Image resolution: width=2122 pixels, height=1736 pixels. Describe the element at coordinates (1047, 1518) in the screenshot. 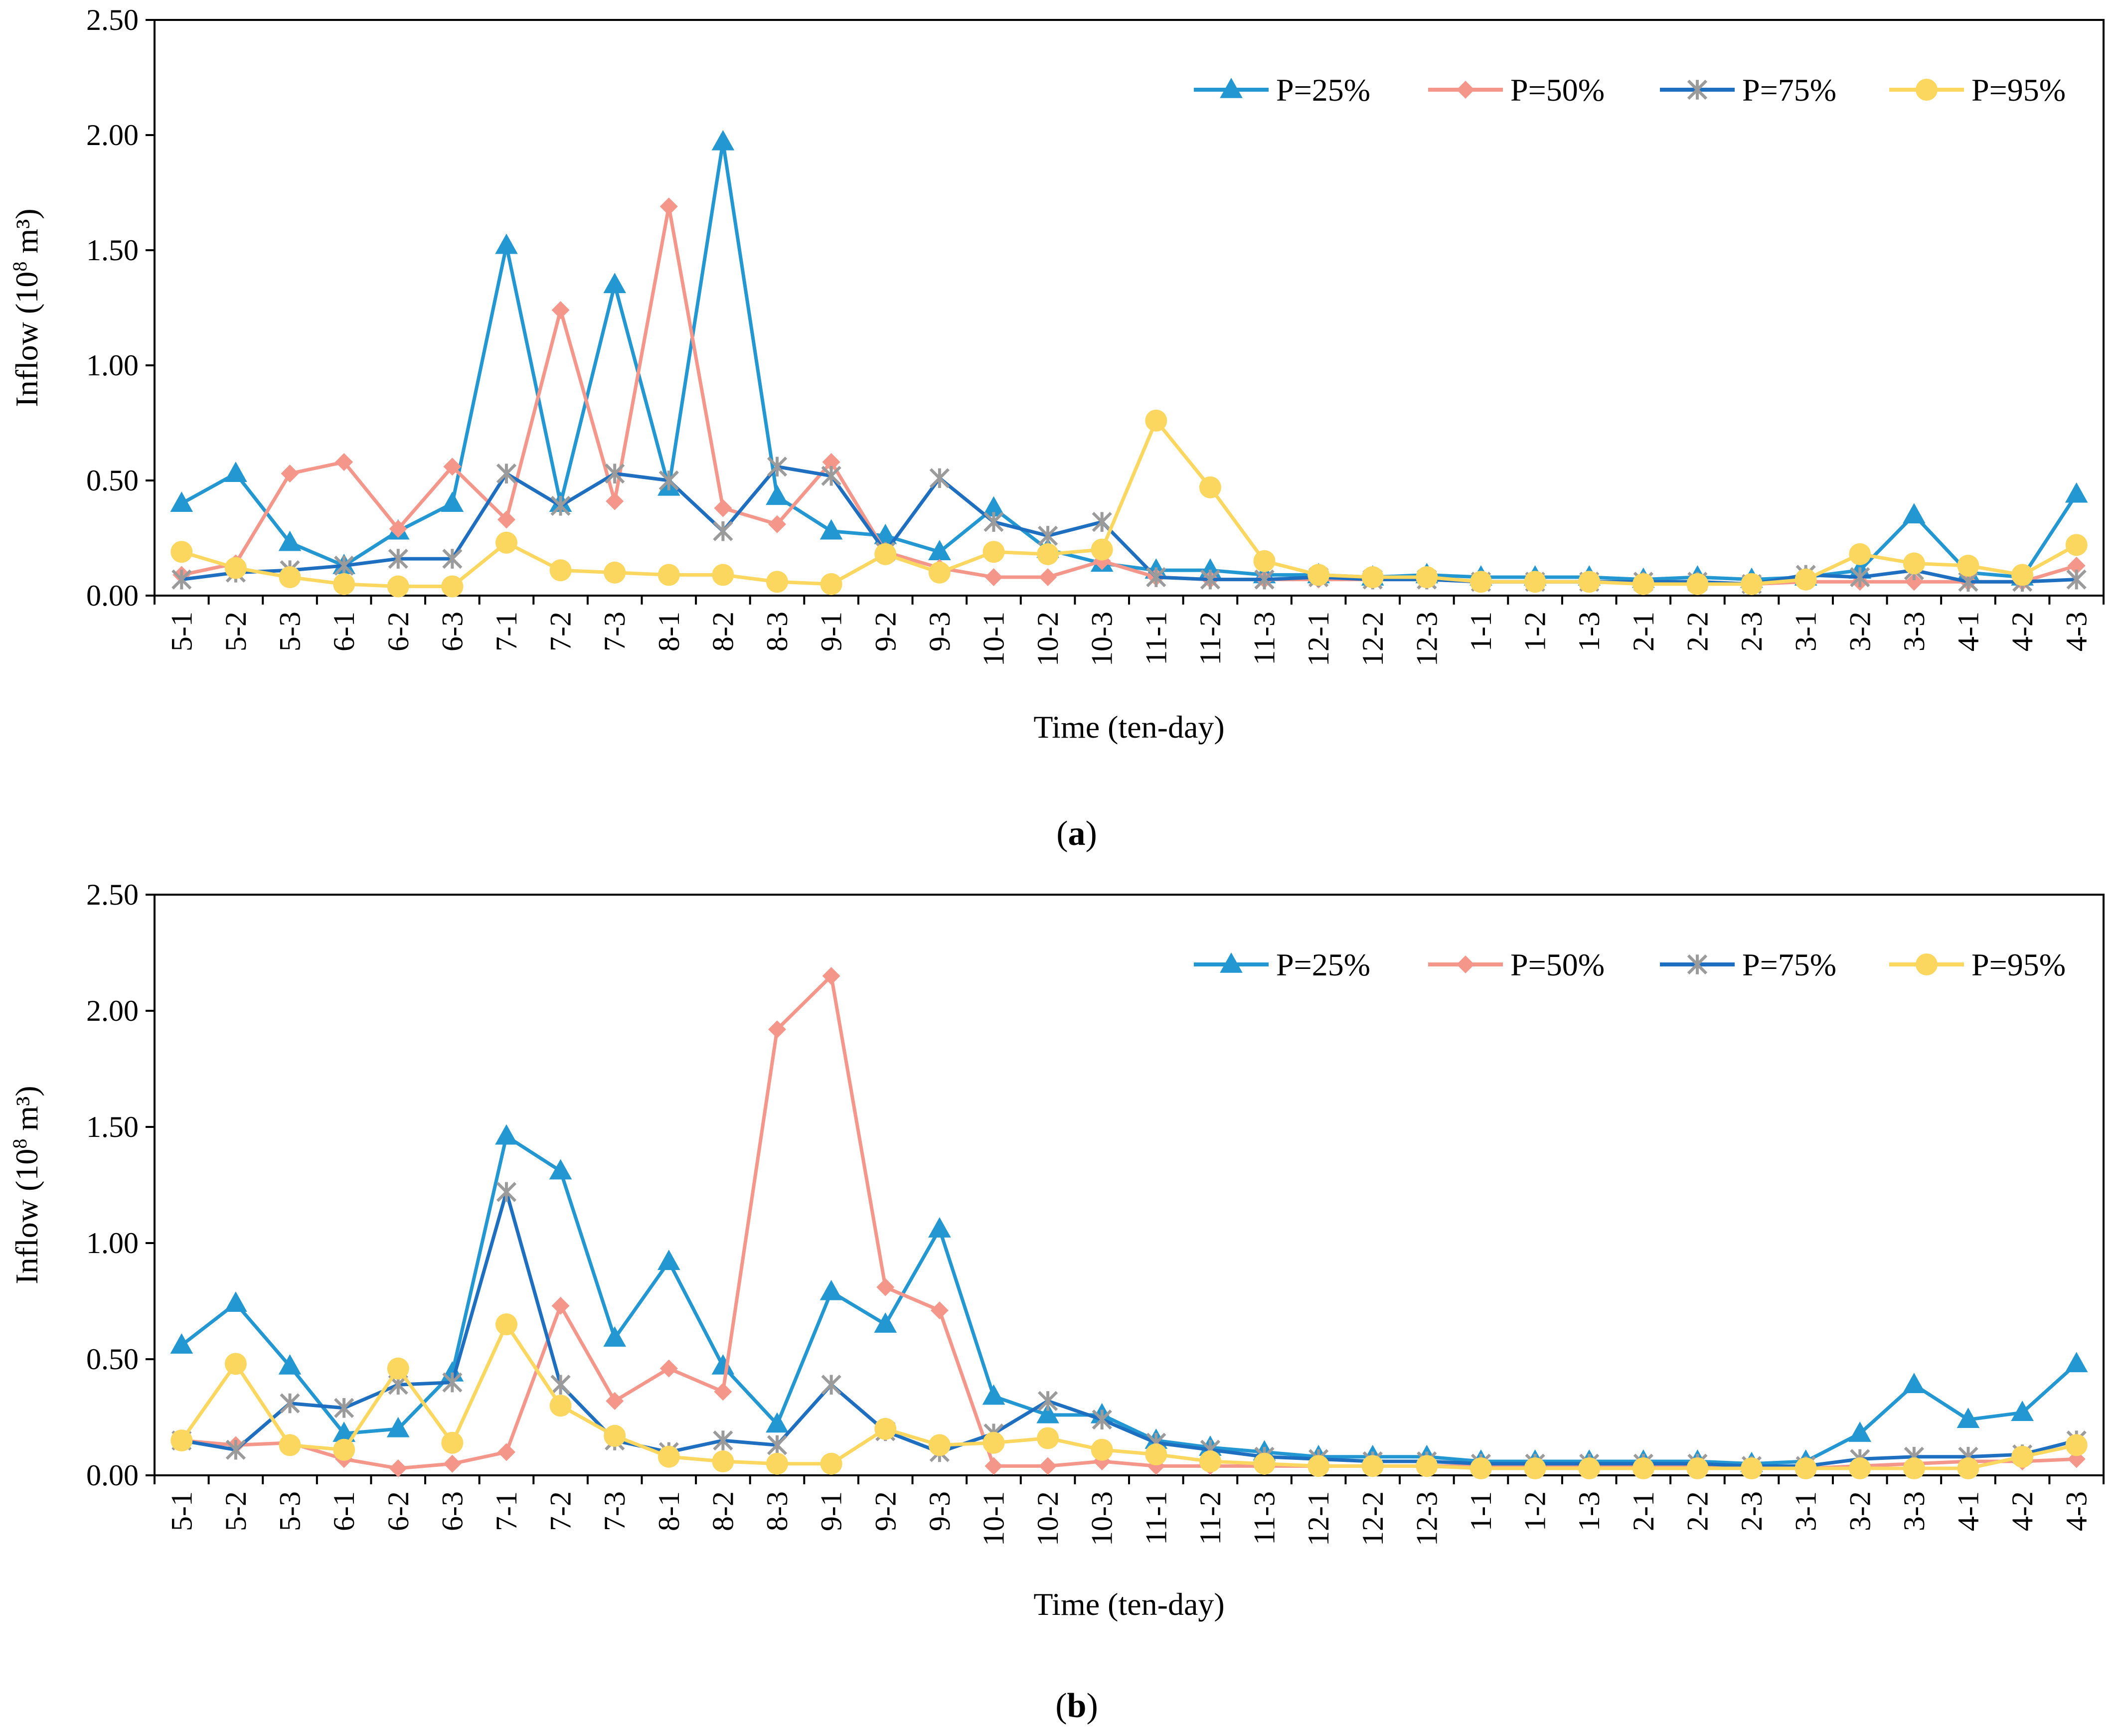

I see `x-tick-label: 10-2` at that location.